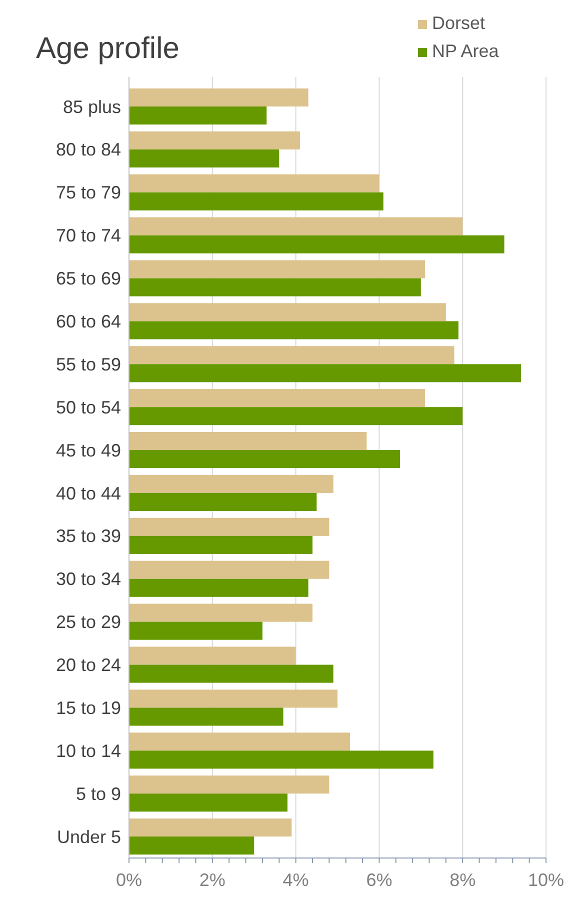 The image size is (566, 900). I want to click on y-tick-label: 60 to 64, so click(88, 321).